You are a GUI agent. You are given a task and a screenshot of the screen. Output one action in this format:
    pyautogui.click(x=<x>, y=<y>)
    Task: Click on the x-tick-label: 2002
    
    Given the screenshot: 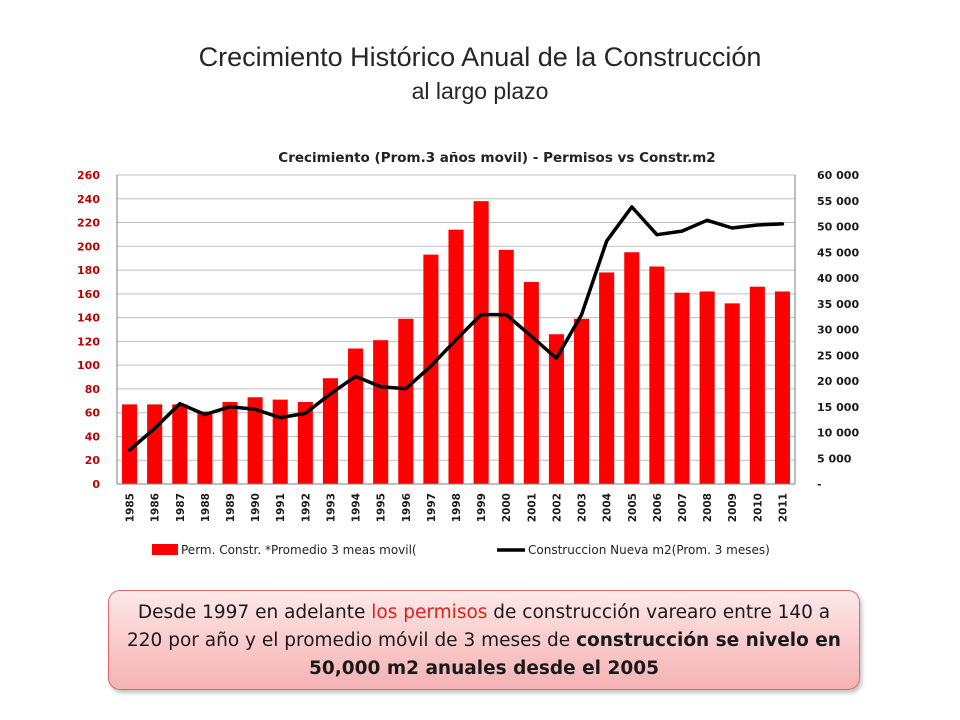 What is the action you would take?
    pyautogui.click(x=557, y=507)
    